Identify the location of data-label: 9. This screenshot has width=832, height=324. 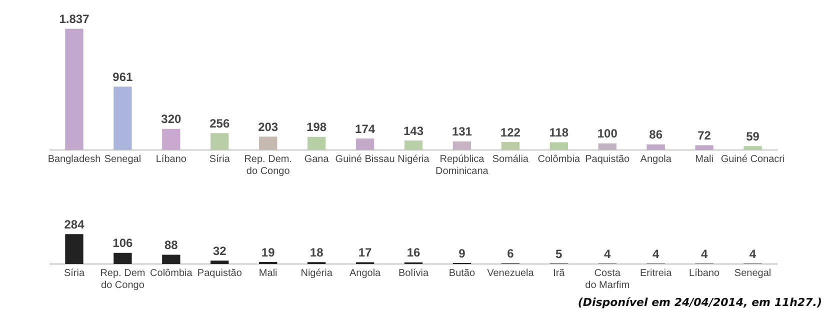
(462, 253).